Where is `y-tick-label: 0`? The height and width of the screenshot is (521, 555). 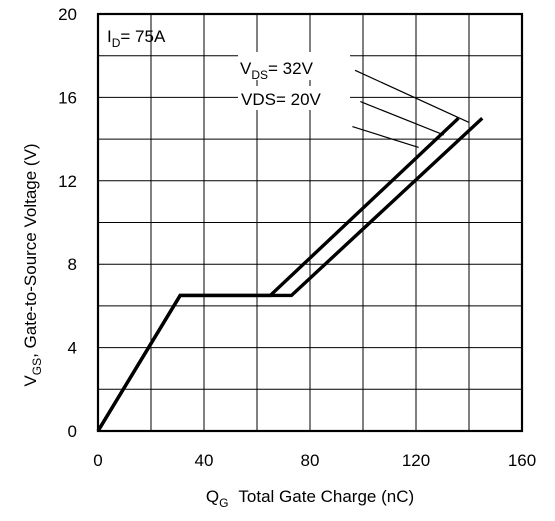 y-tick-label: 0 is located at coordinates (72, 431).